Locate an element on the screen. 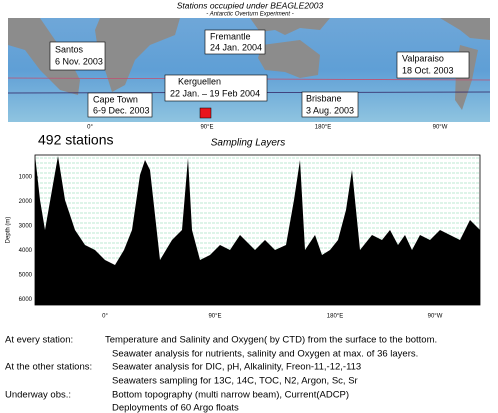 This screenshot has width=498, height=413. port-name: Kerguellen is located at coordinates (199, 81).